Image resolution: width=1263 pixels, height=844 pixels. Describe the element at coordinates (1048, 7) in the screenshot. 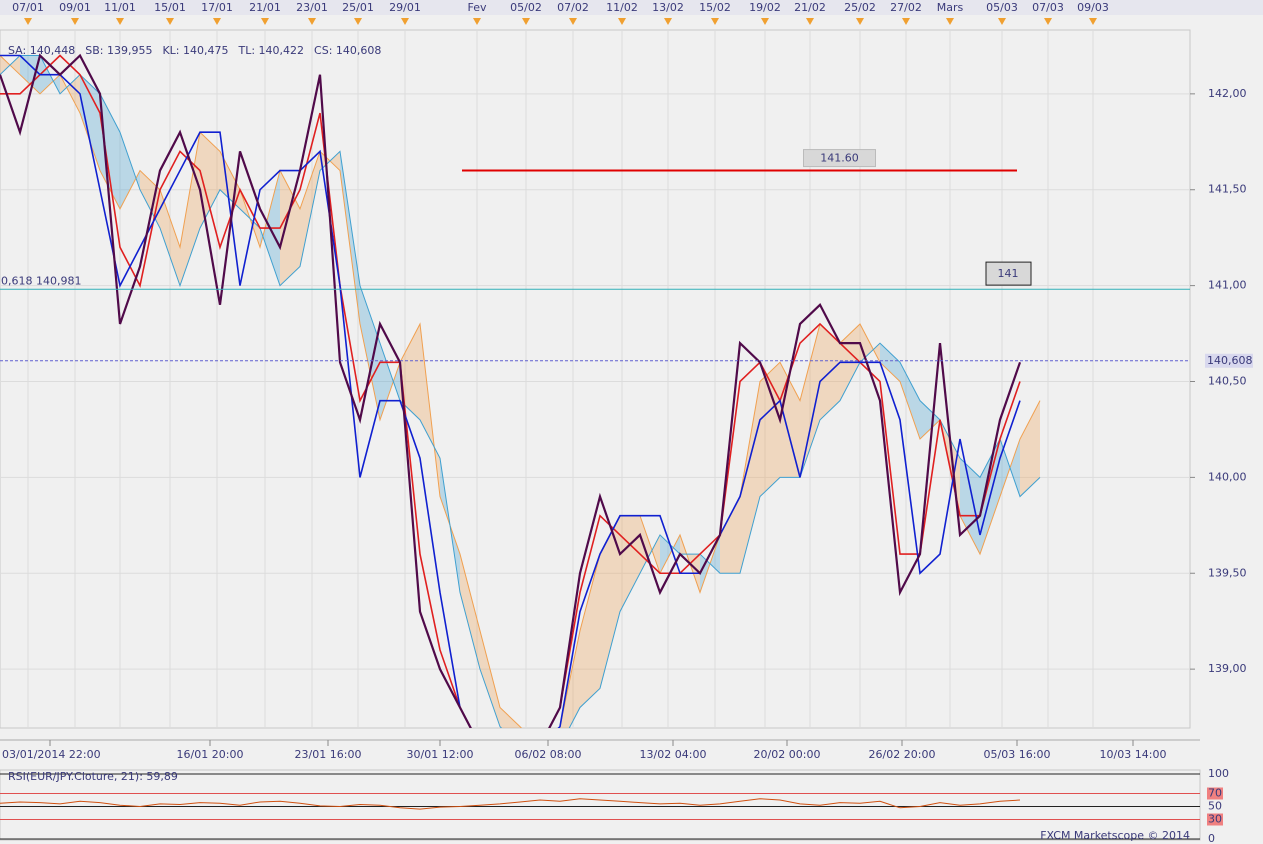

I see `top-tick-label: 07/03` at that location.